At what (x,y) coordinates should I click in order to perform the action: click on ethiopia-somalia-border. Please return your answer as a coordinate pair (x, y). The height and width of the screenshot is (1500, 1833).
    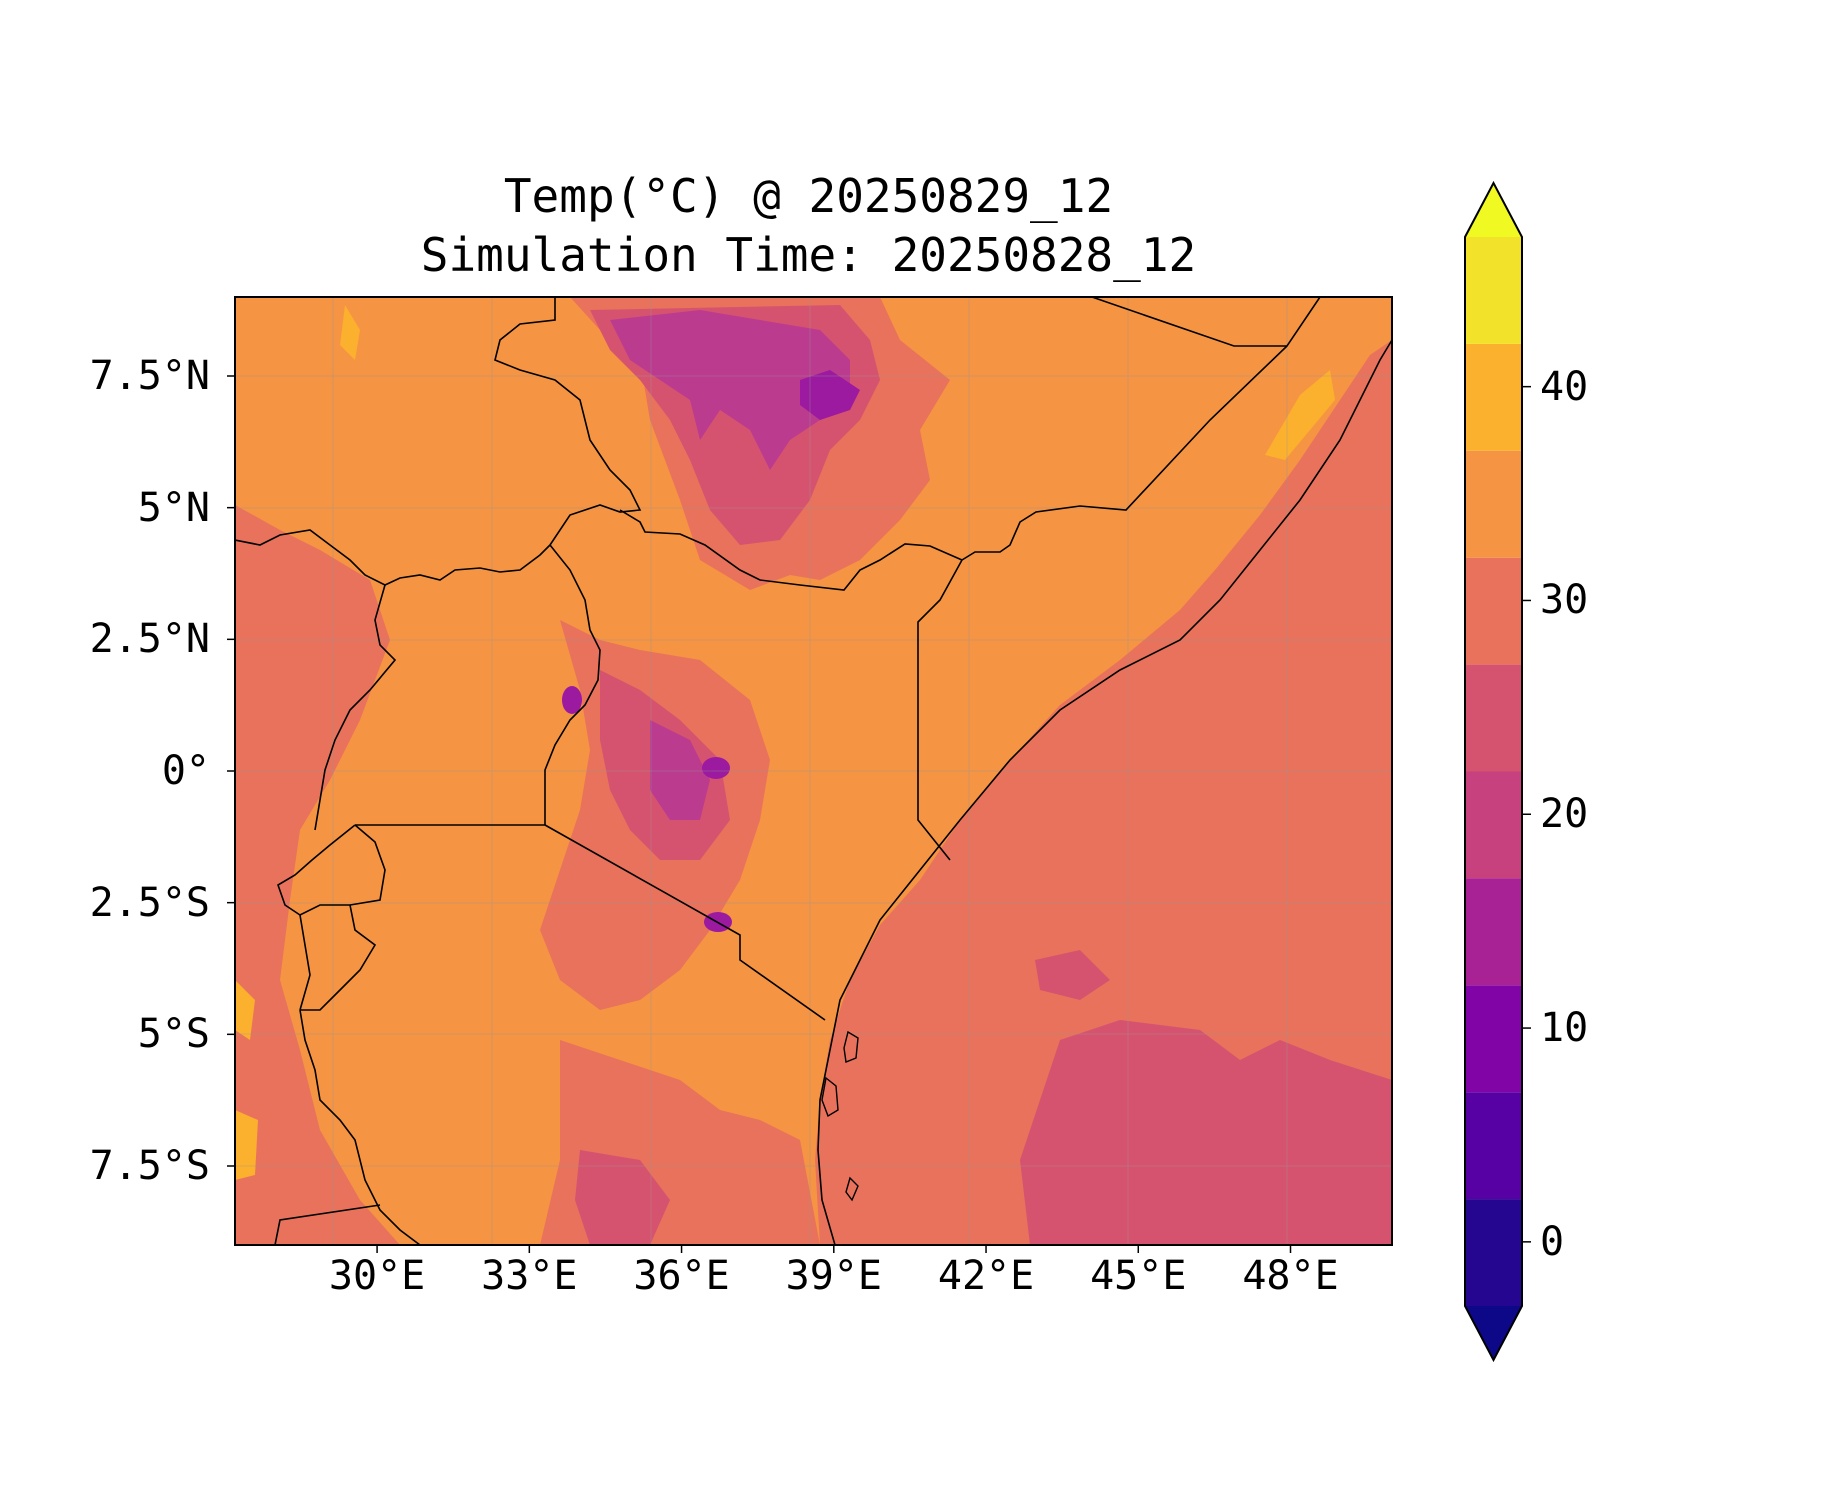
    Looking at the image, I should click on (1141, 429).